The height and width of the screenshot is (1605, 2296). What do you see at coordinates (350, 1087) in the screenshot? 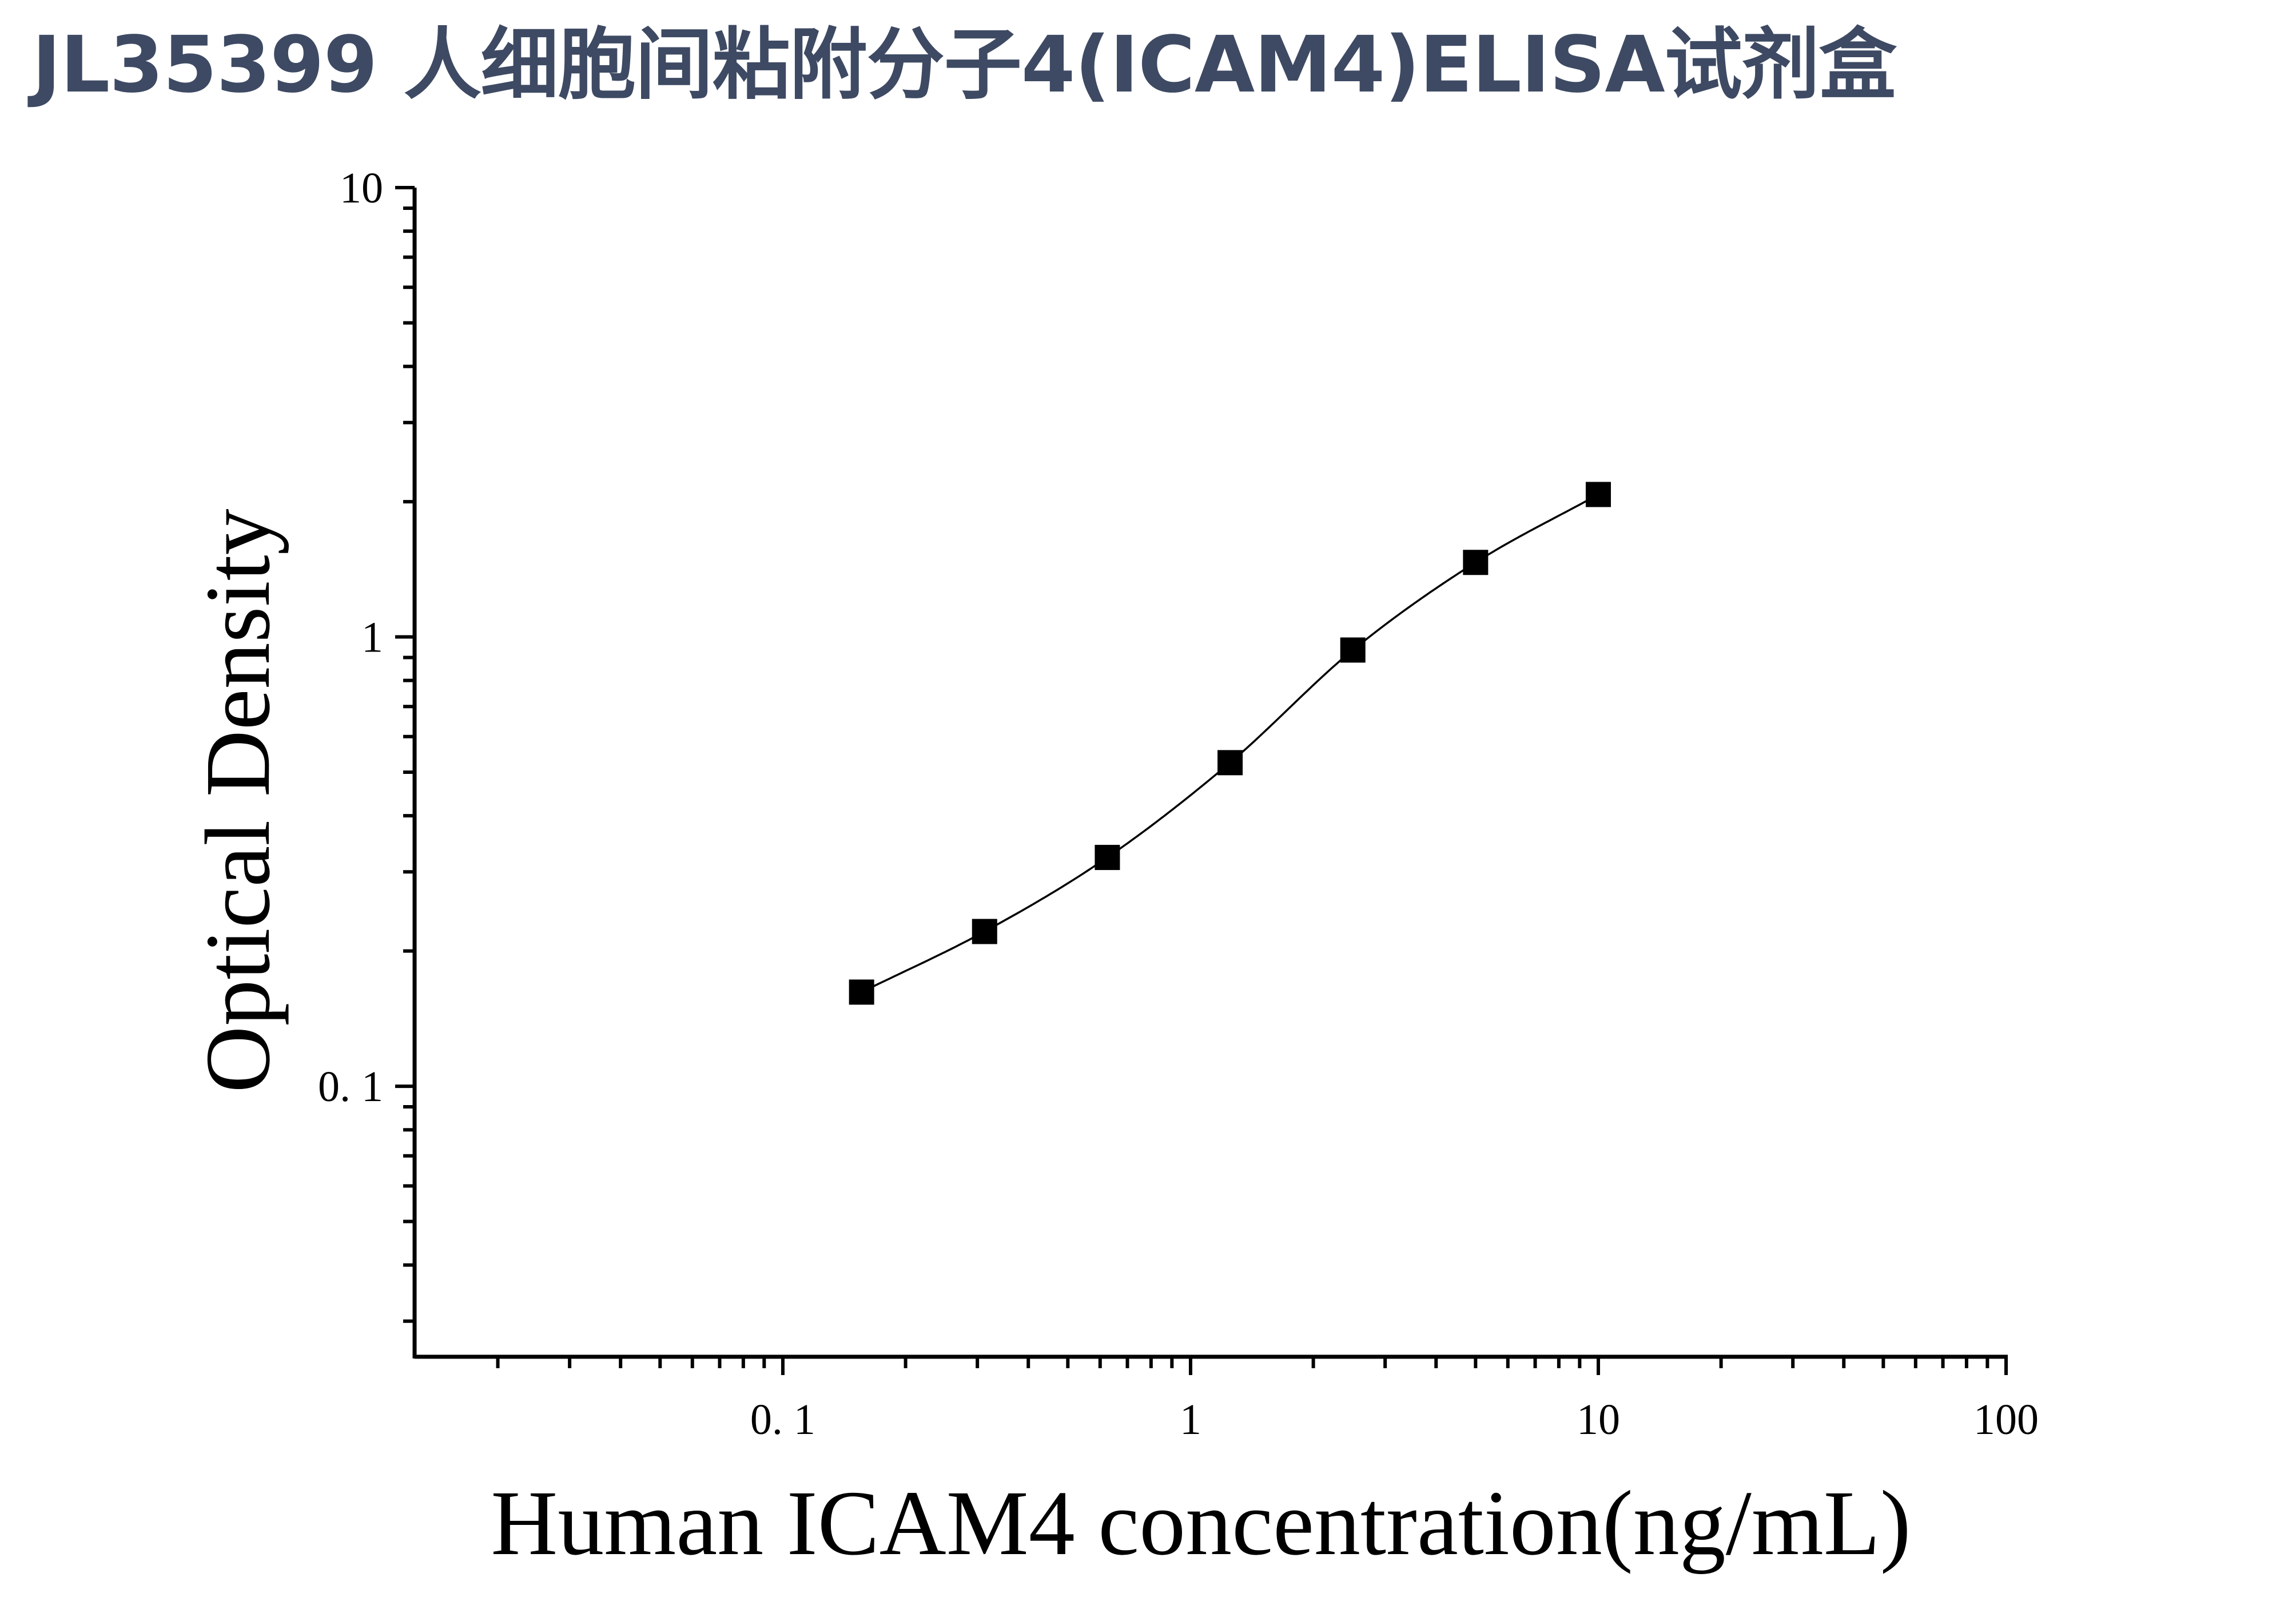
I see `y-tick-label: 0. 1` at bounding box center [350, 1087].